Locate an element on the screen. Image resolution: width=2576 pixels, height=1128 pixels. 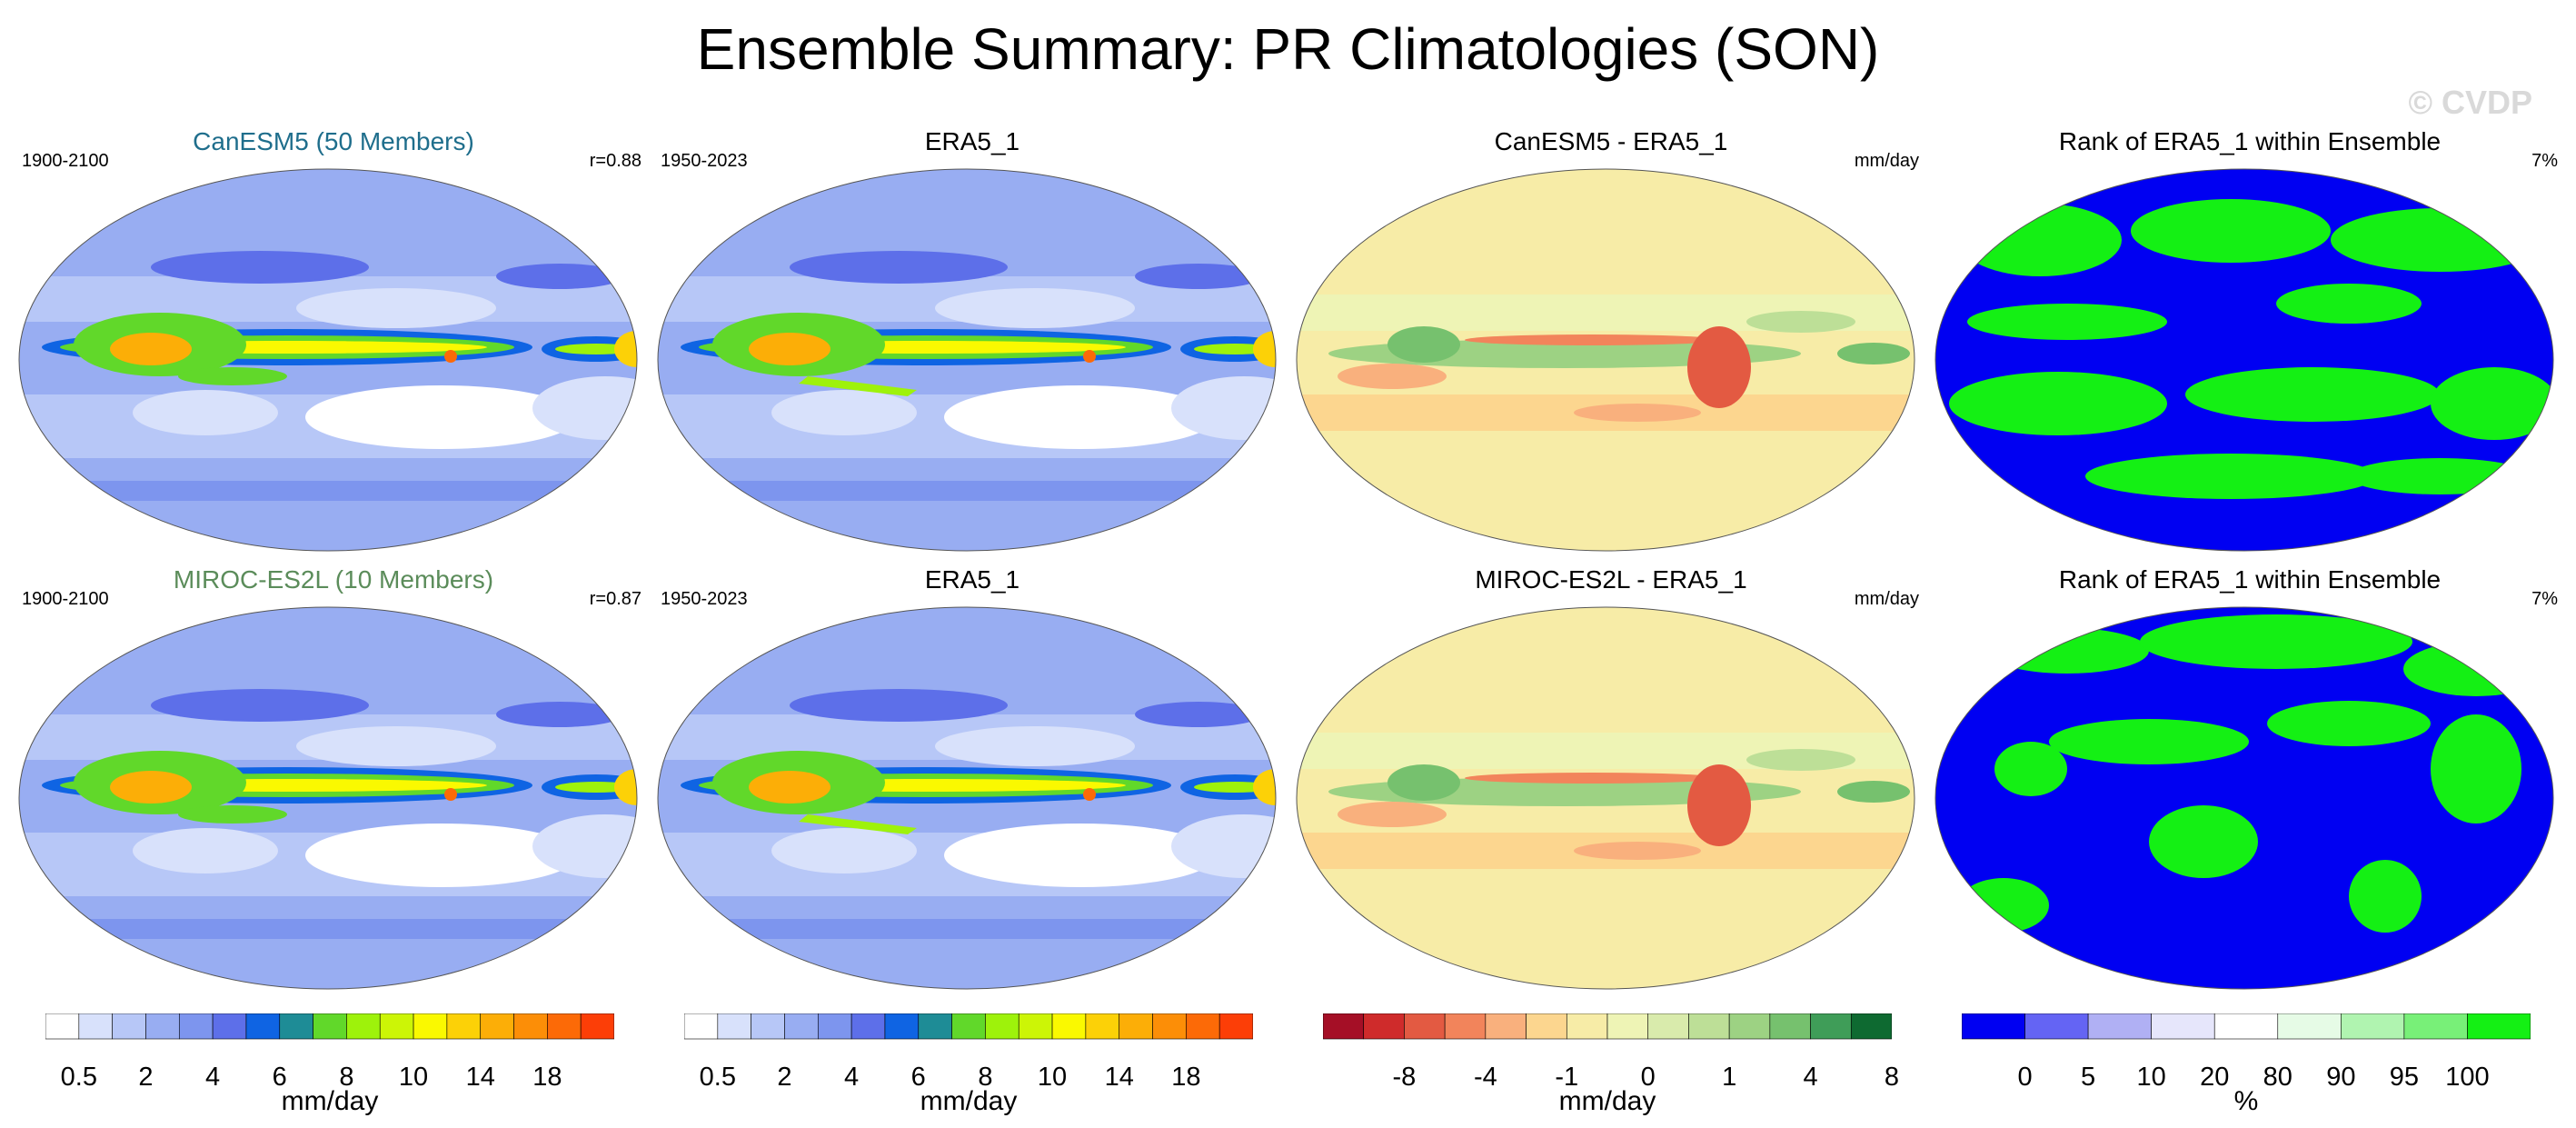
colorbar-tick-label: 5 is located at coordinates (2088, 1077).